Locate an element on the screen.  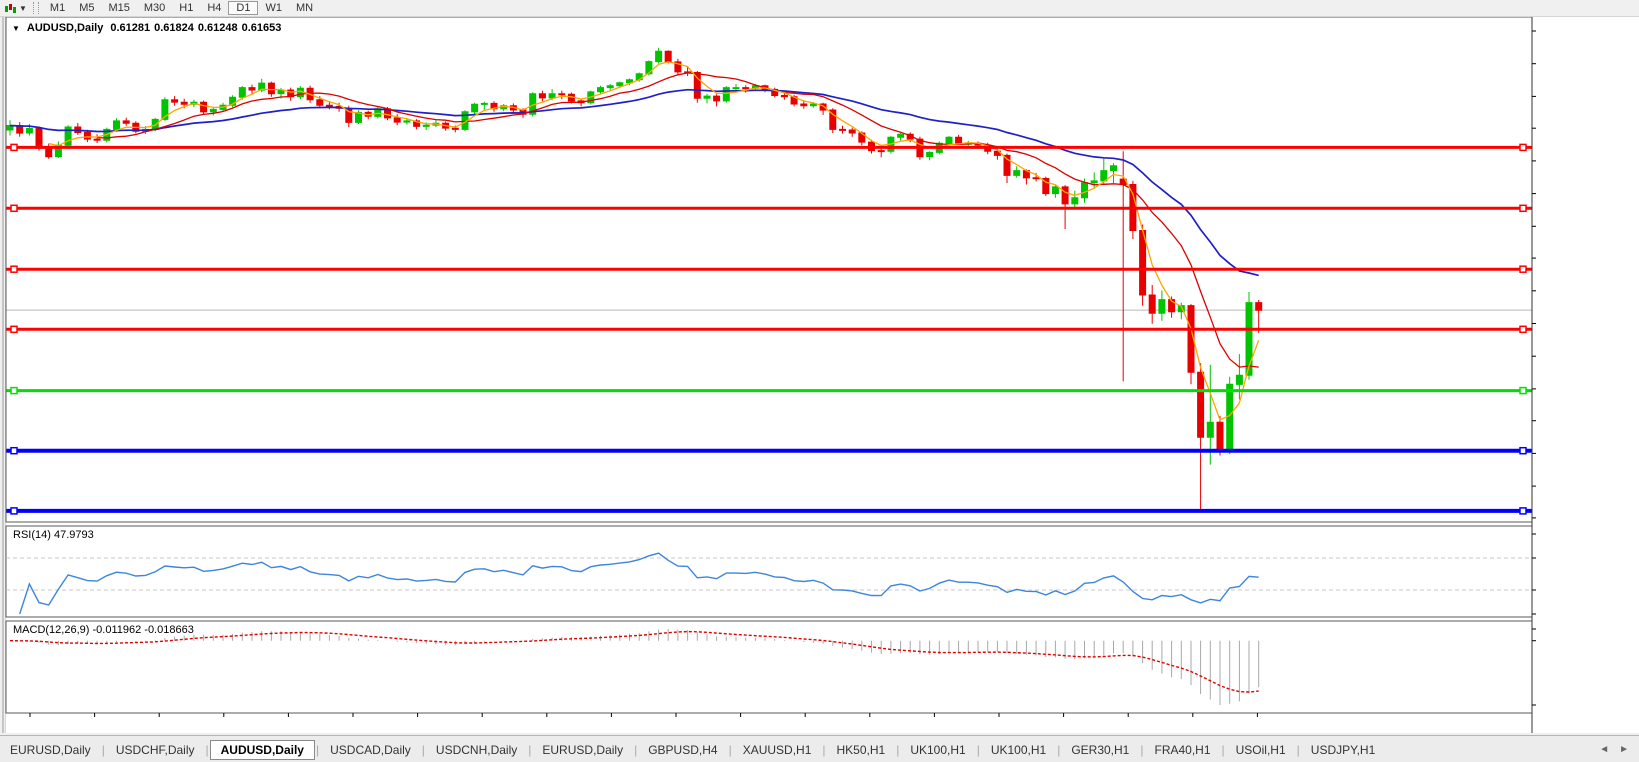
tab-scroll-right-button: ► is located at coordinates (1624, 749).